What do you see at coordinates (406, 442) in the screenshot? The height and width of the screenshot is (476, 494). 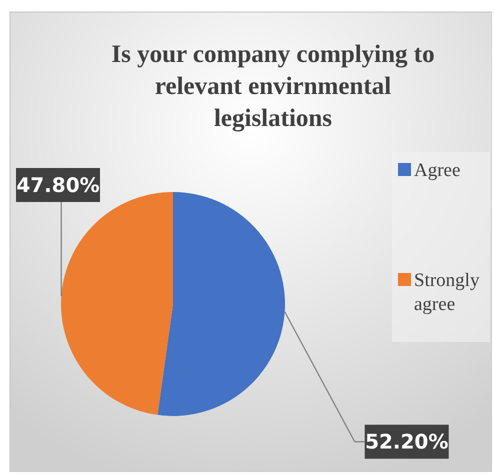 I see `data-label: 52.20%` at bounding box center [406, 442].